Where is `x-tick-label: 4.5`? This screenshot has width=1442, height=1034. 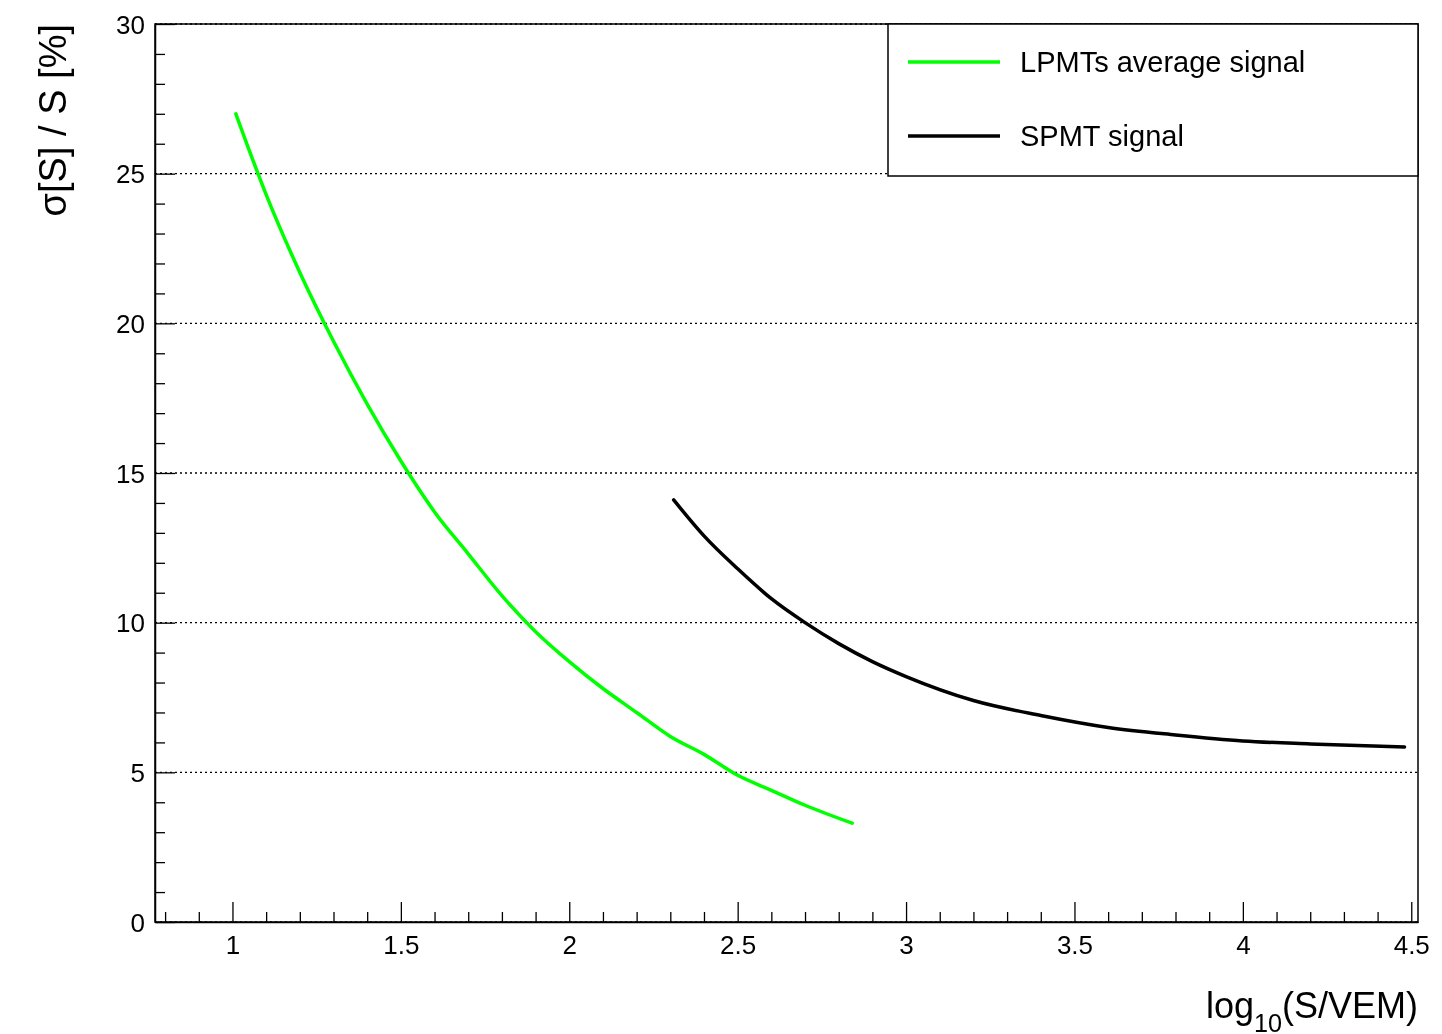
x-tick-label: 4.5 is located at coordinates (1411, 945).